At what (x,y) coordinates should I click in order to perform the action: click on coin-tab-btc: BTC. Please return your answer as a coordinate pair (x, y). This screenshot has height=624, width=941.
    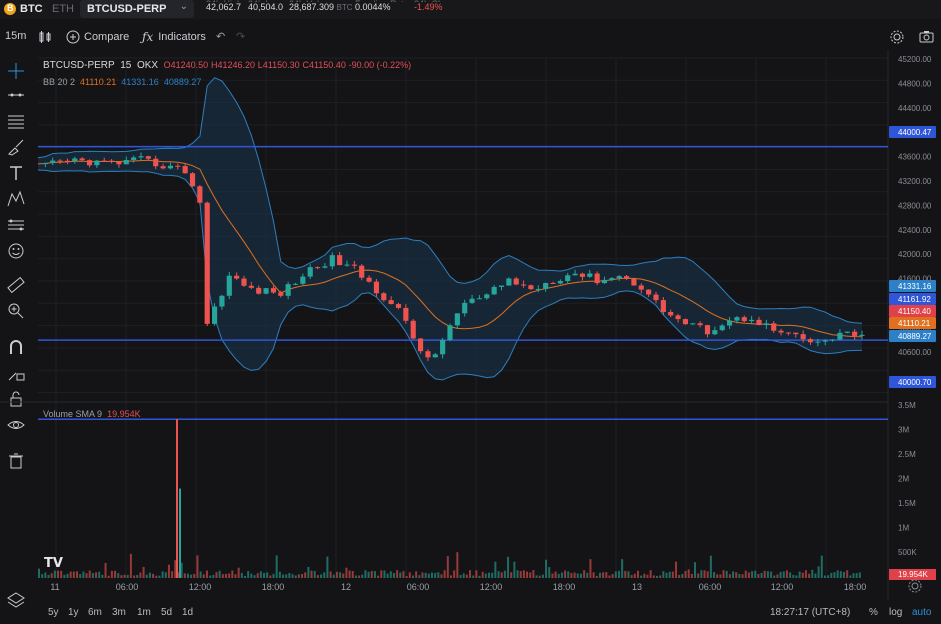
    Looking at the image, I should click on (24, 9).